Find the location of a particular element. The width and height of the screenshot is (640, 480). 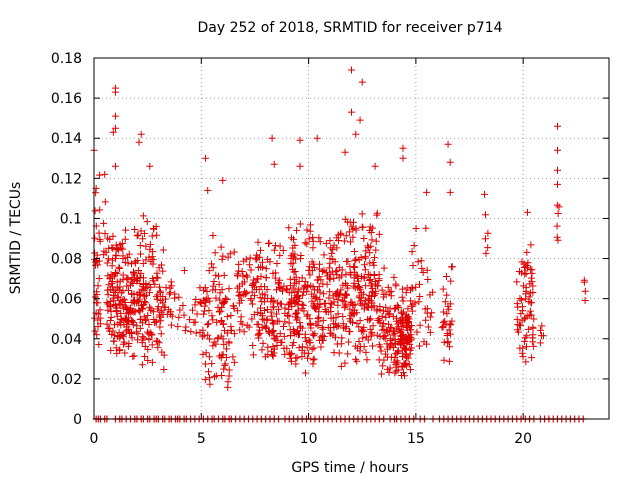

y-tick-label: 0.08 is located at coordinates (66, 260).